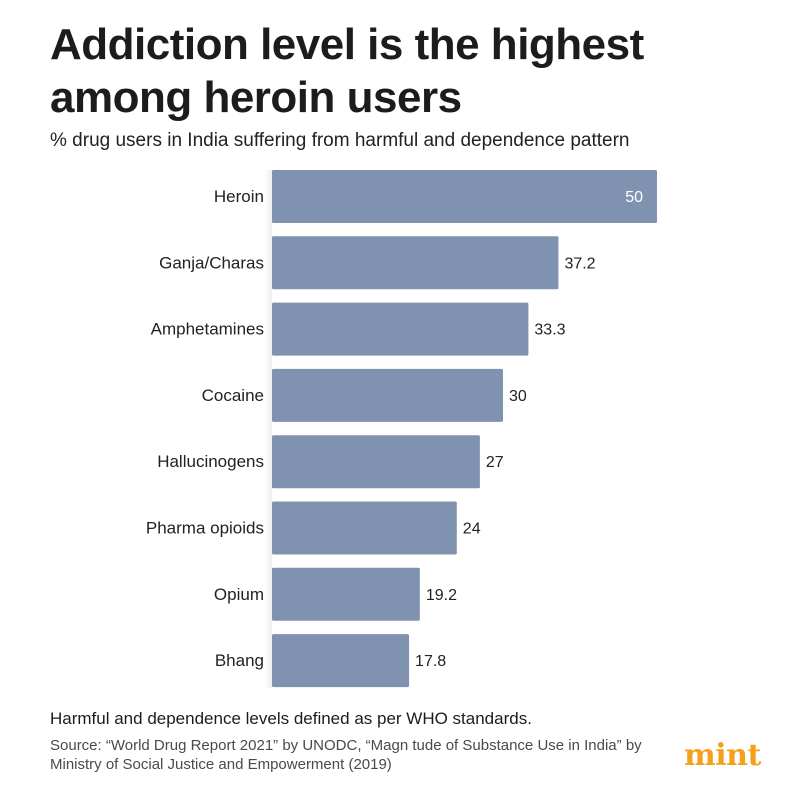 The width and height of the screenshot is (800, 800). What do you see at coordinates (376, 462) in the screenshot?
I see `bar-hallucinogens` at bounding box center [376, 462].